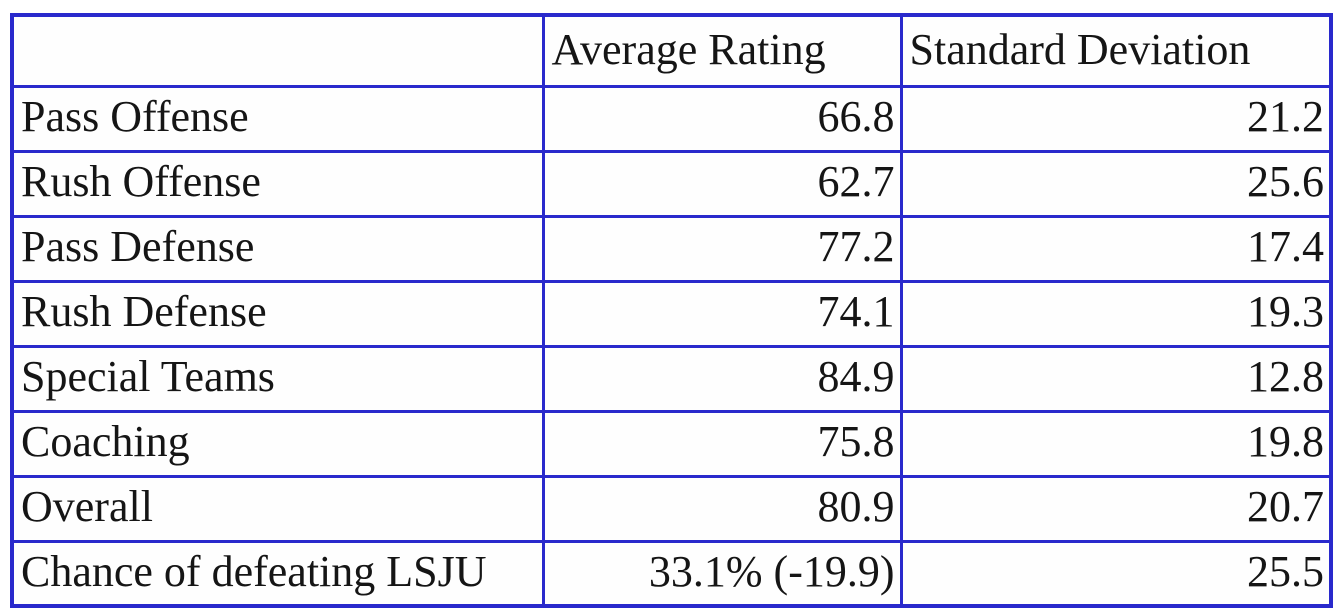  I want to click on row-label: Rush Offense, so click(277, 183).